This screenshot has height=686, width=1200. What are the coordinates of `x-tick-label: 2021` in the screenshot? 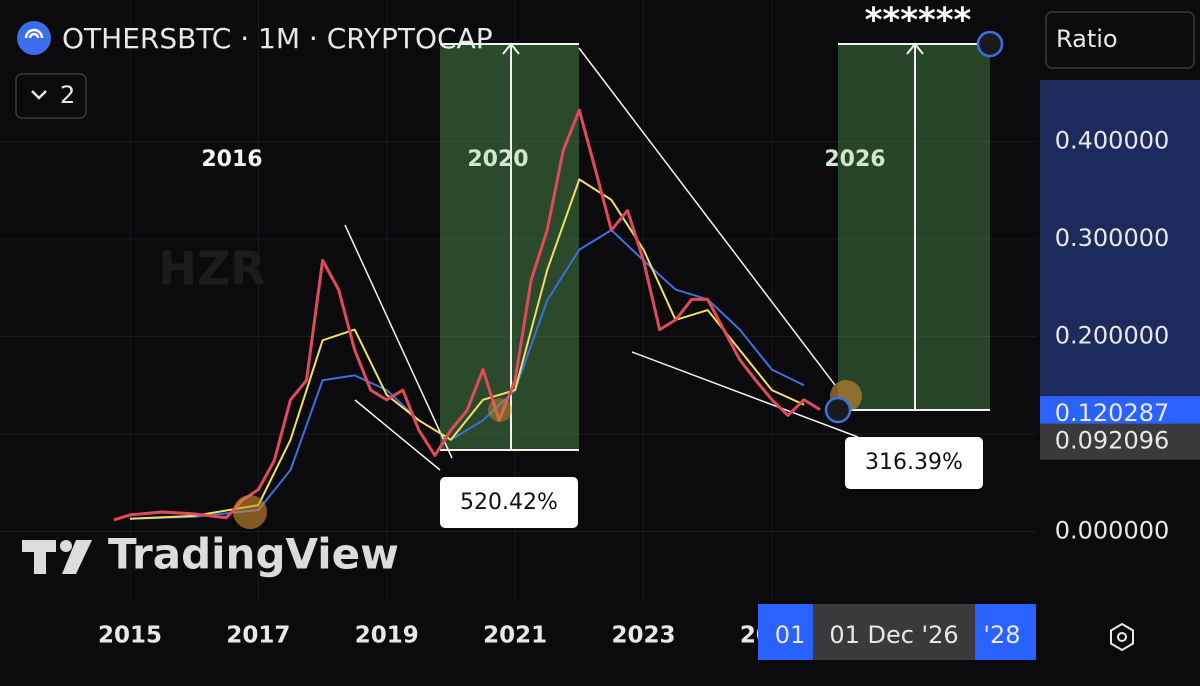 It's located at (515, 636).